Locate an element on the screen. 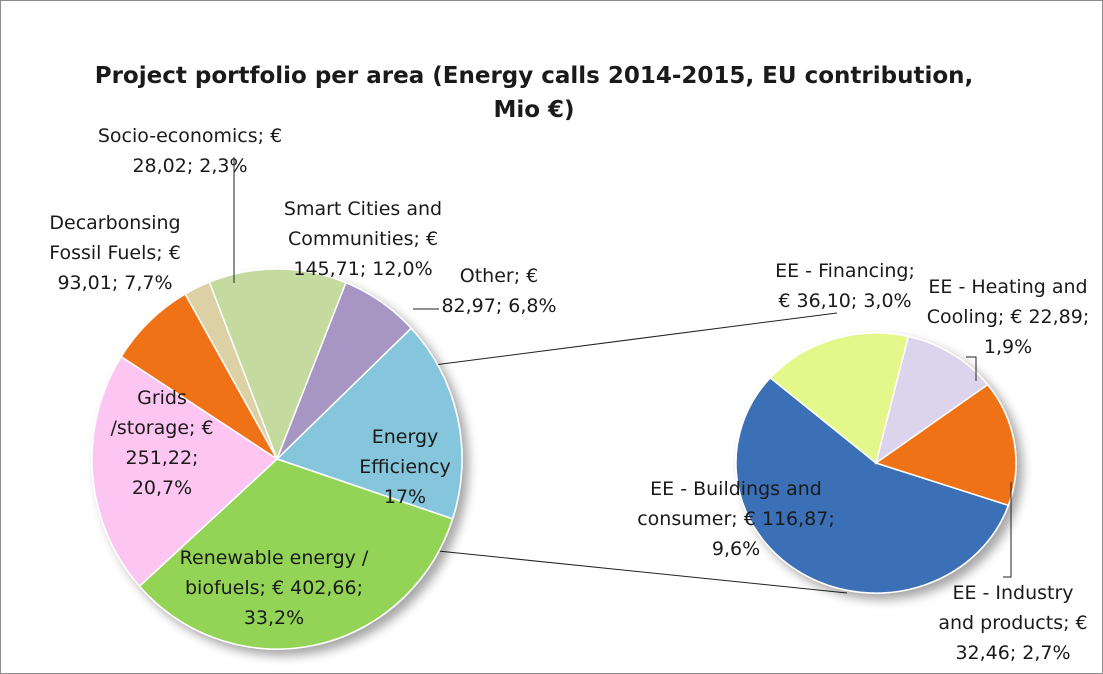 The image size is (1103, 674). data-label-line: Energy is located at coordinates (405, 437).